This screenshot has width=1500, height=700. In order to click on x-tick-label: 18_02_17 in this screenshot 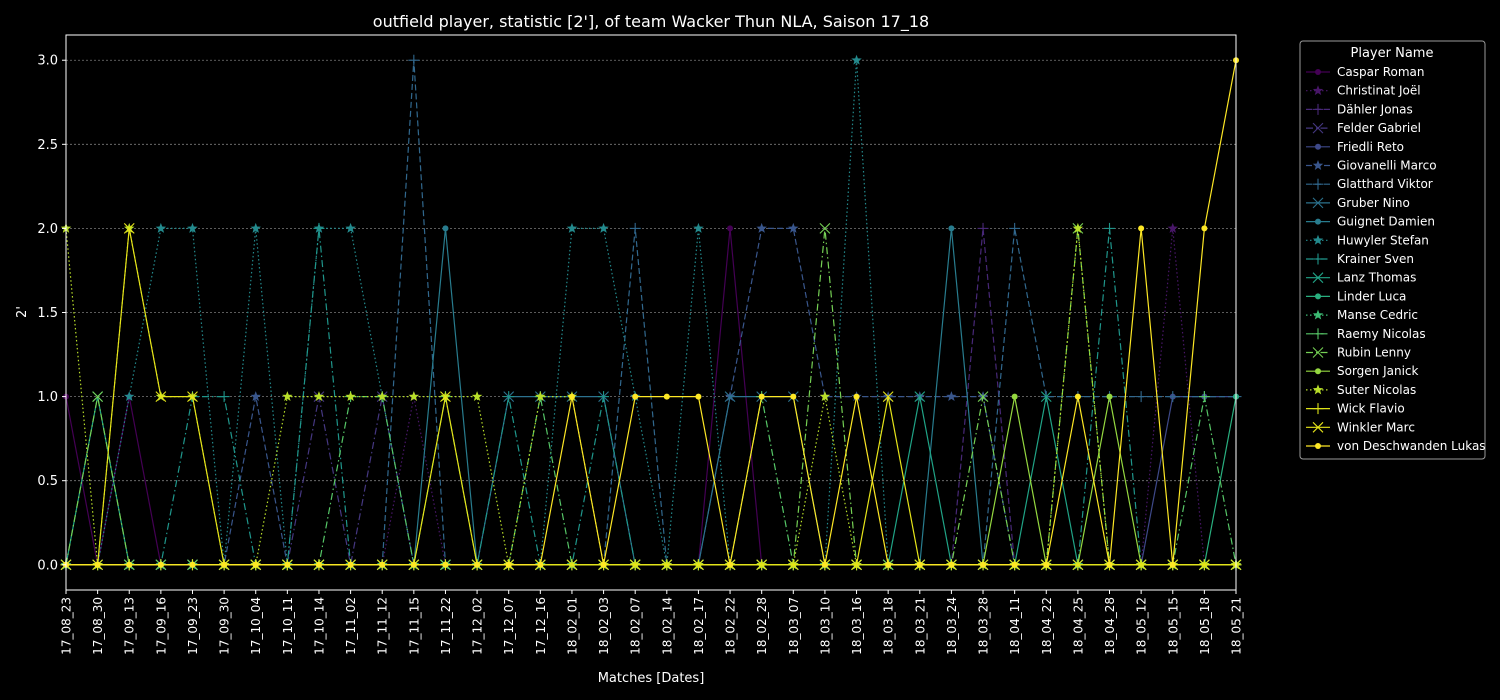, I will do `click(699, 626)`.